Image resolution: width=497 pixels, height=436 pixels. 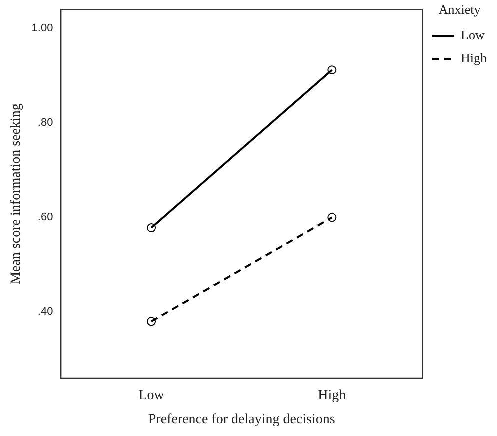 What do you see at coordinates (46, 312) in the screenshot?
I see `y-tick-label: .40` at bounding box center [46, 312].